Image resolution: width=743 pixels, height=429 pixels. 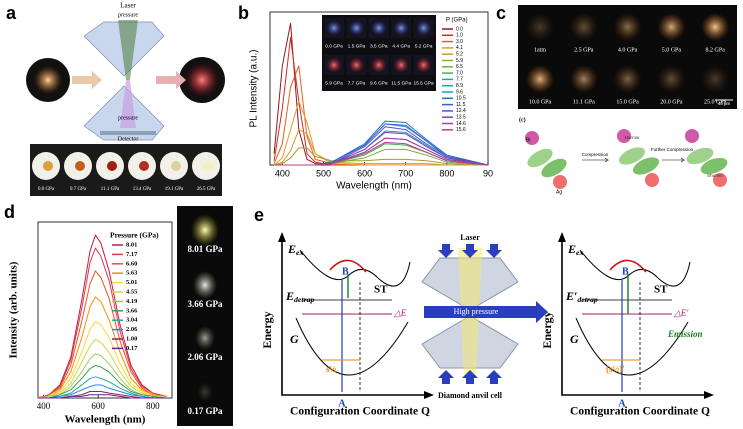 I want to click on inset-label: 11.5 GPa, so click(x=401, y=83).